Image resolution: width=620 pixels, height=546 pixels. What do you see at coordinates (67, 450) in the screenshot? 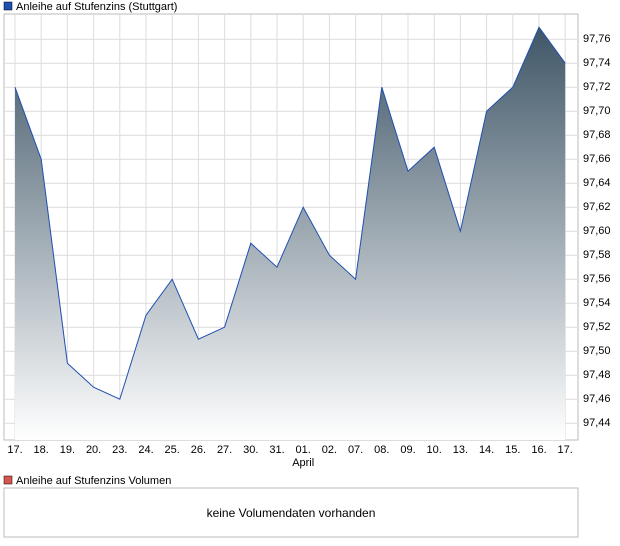
I see `x-tick-label: 19.` at bounding box center [67, 450].